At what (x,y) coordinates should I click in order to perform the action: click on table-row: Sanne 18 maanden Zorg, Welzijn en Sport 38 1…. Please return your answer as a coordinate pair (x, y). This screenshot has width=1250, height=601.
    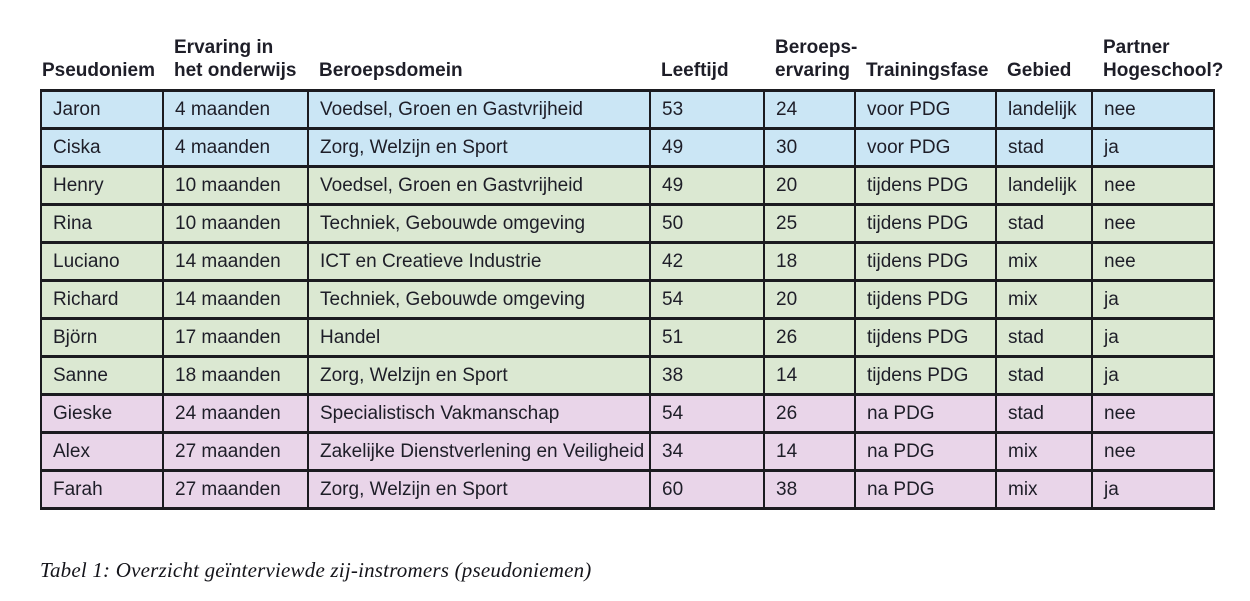
    Looking at the image, I should click on (627, 376).